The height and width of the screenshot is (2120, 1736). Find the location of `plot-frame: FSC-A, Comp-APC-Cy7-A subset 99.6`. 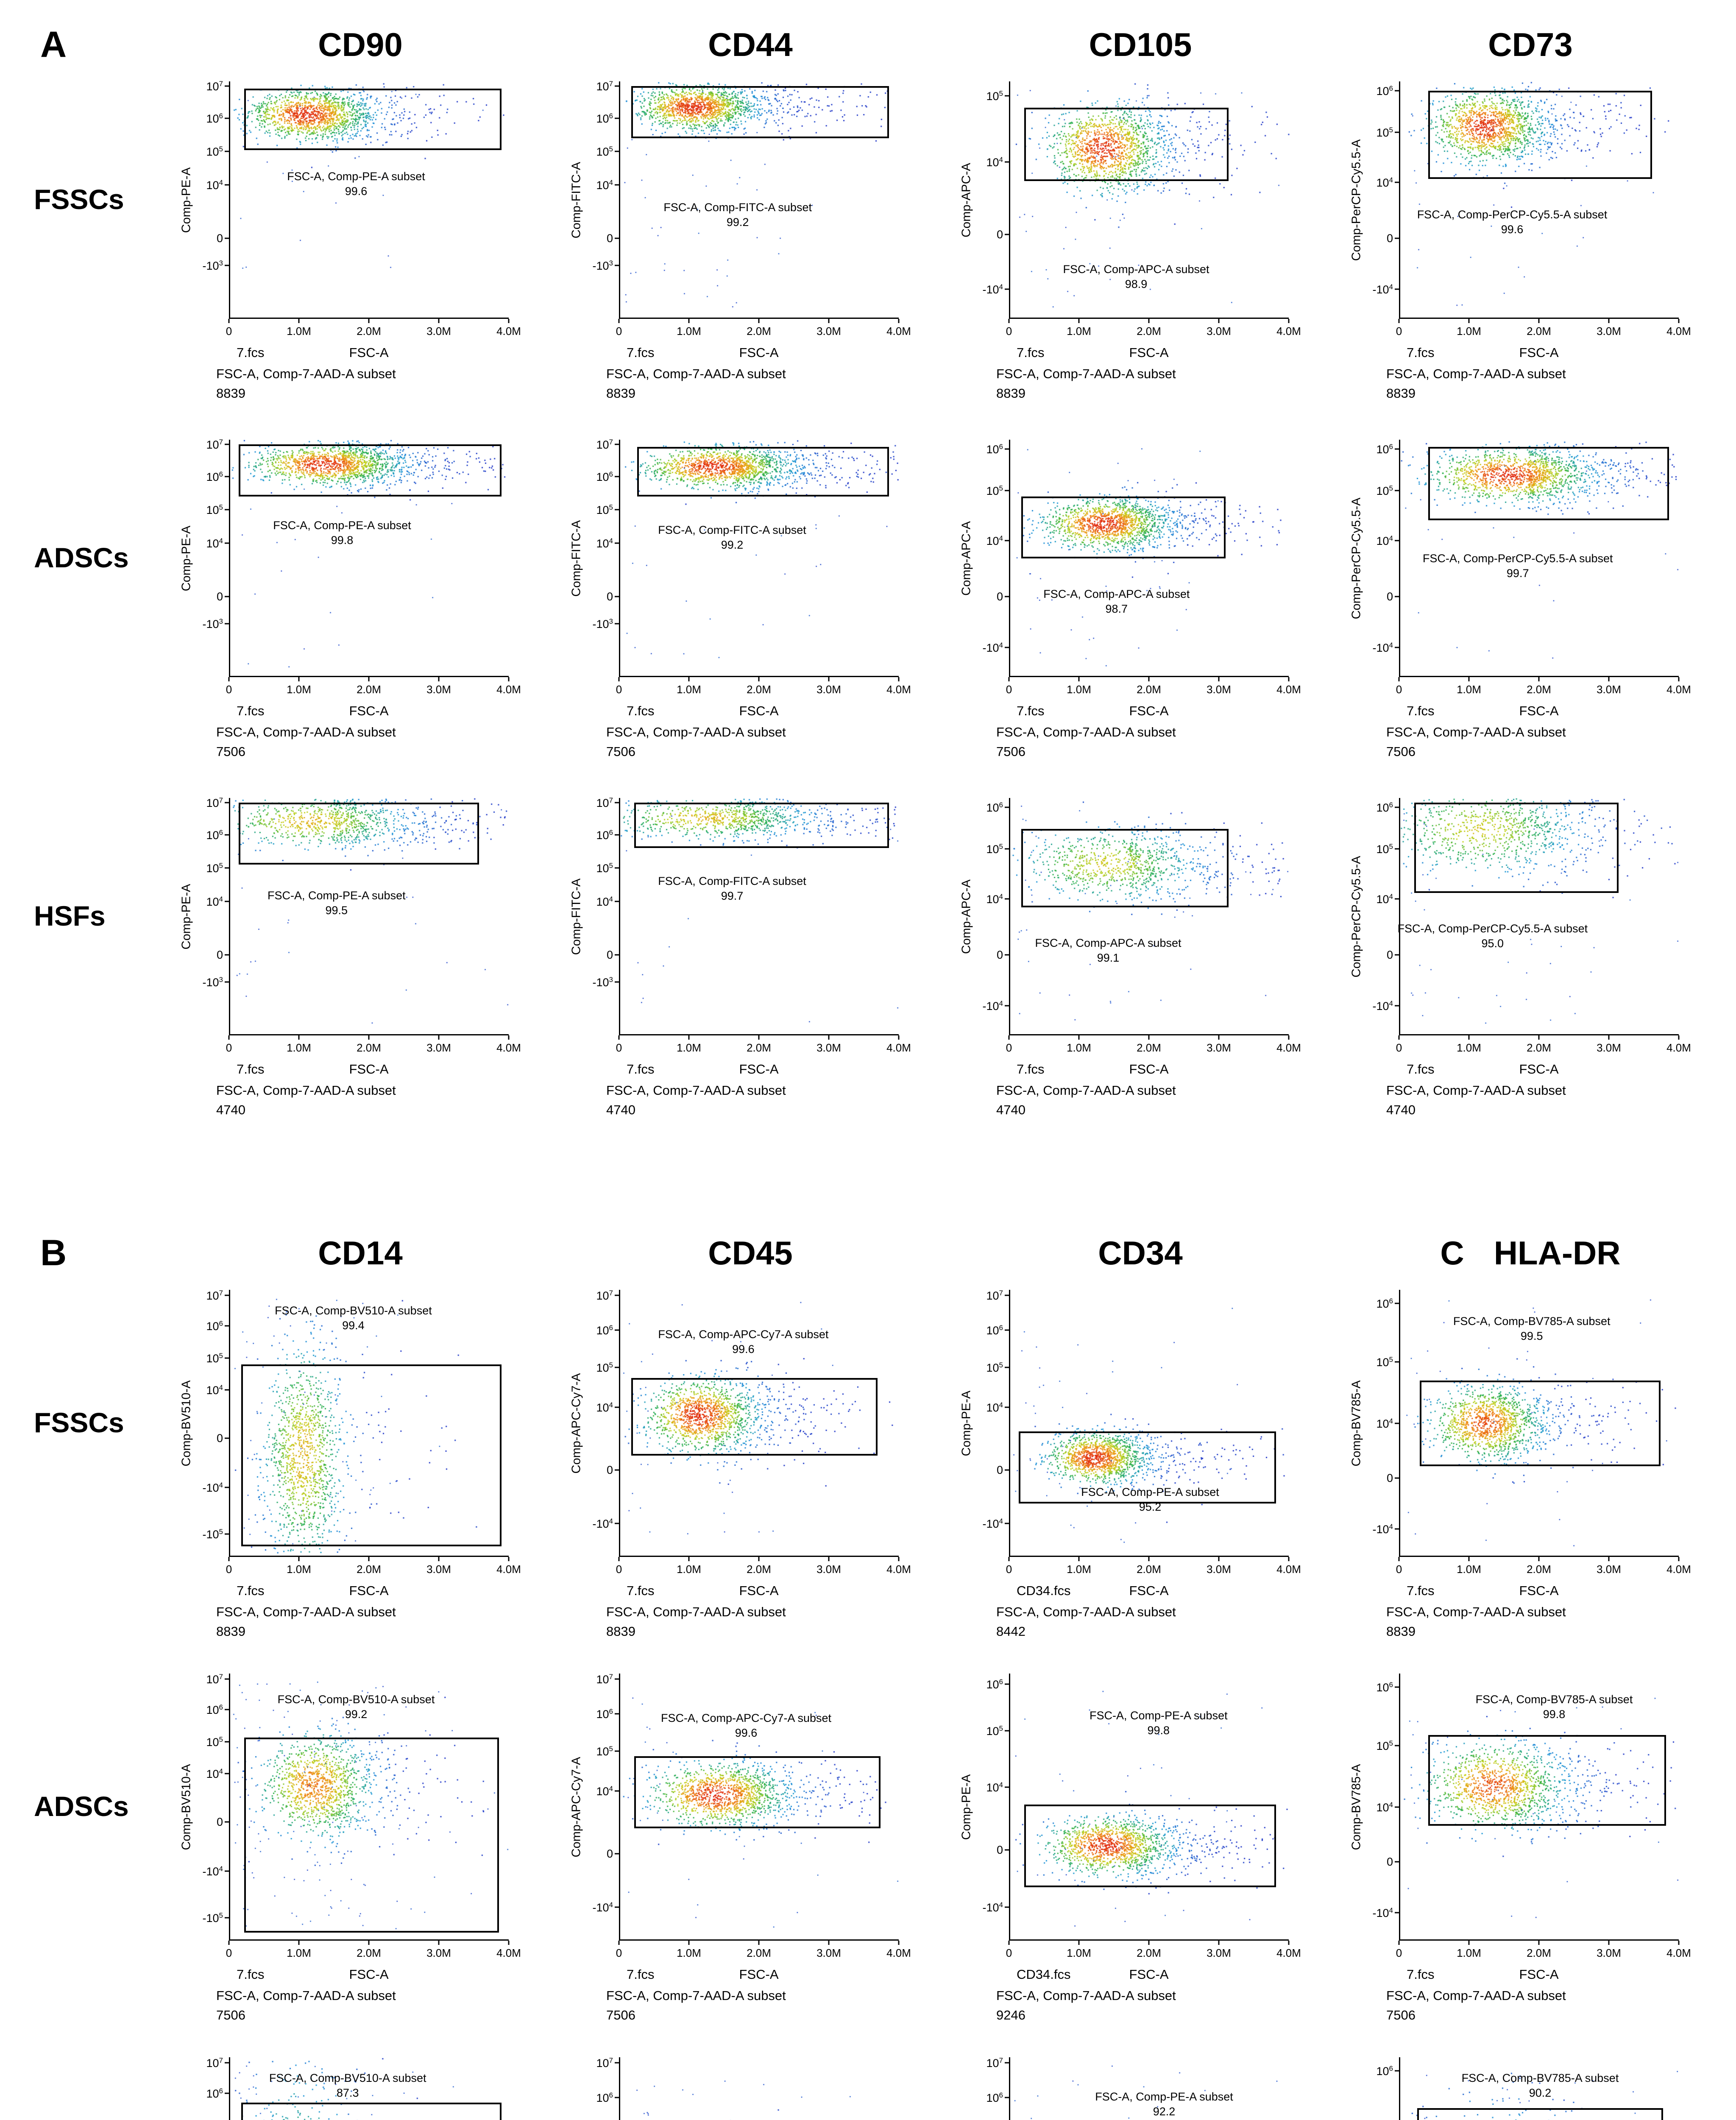

plot-frame: FSC-A, Comp-APC-Cy7-A subset 99.6 is located at coordinates (759, 1807).